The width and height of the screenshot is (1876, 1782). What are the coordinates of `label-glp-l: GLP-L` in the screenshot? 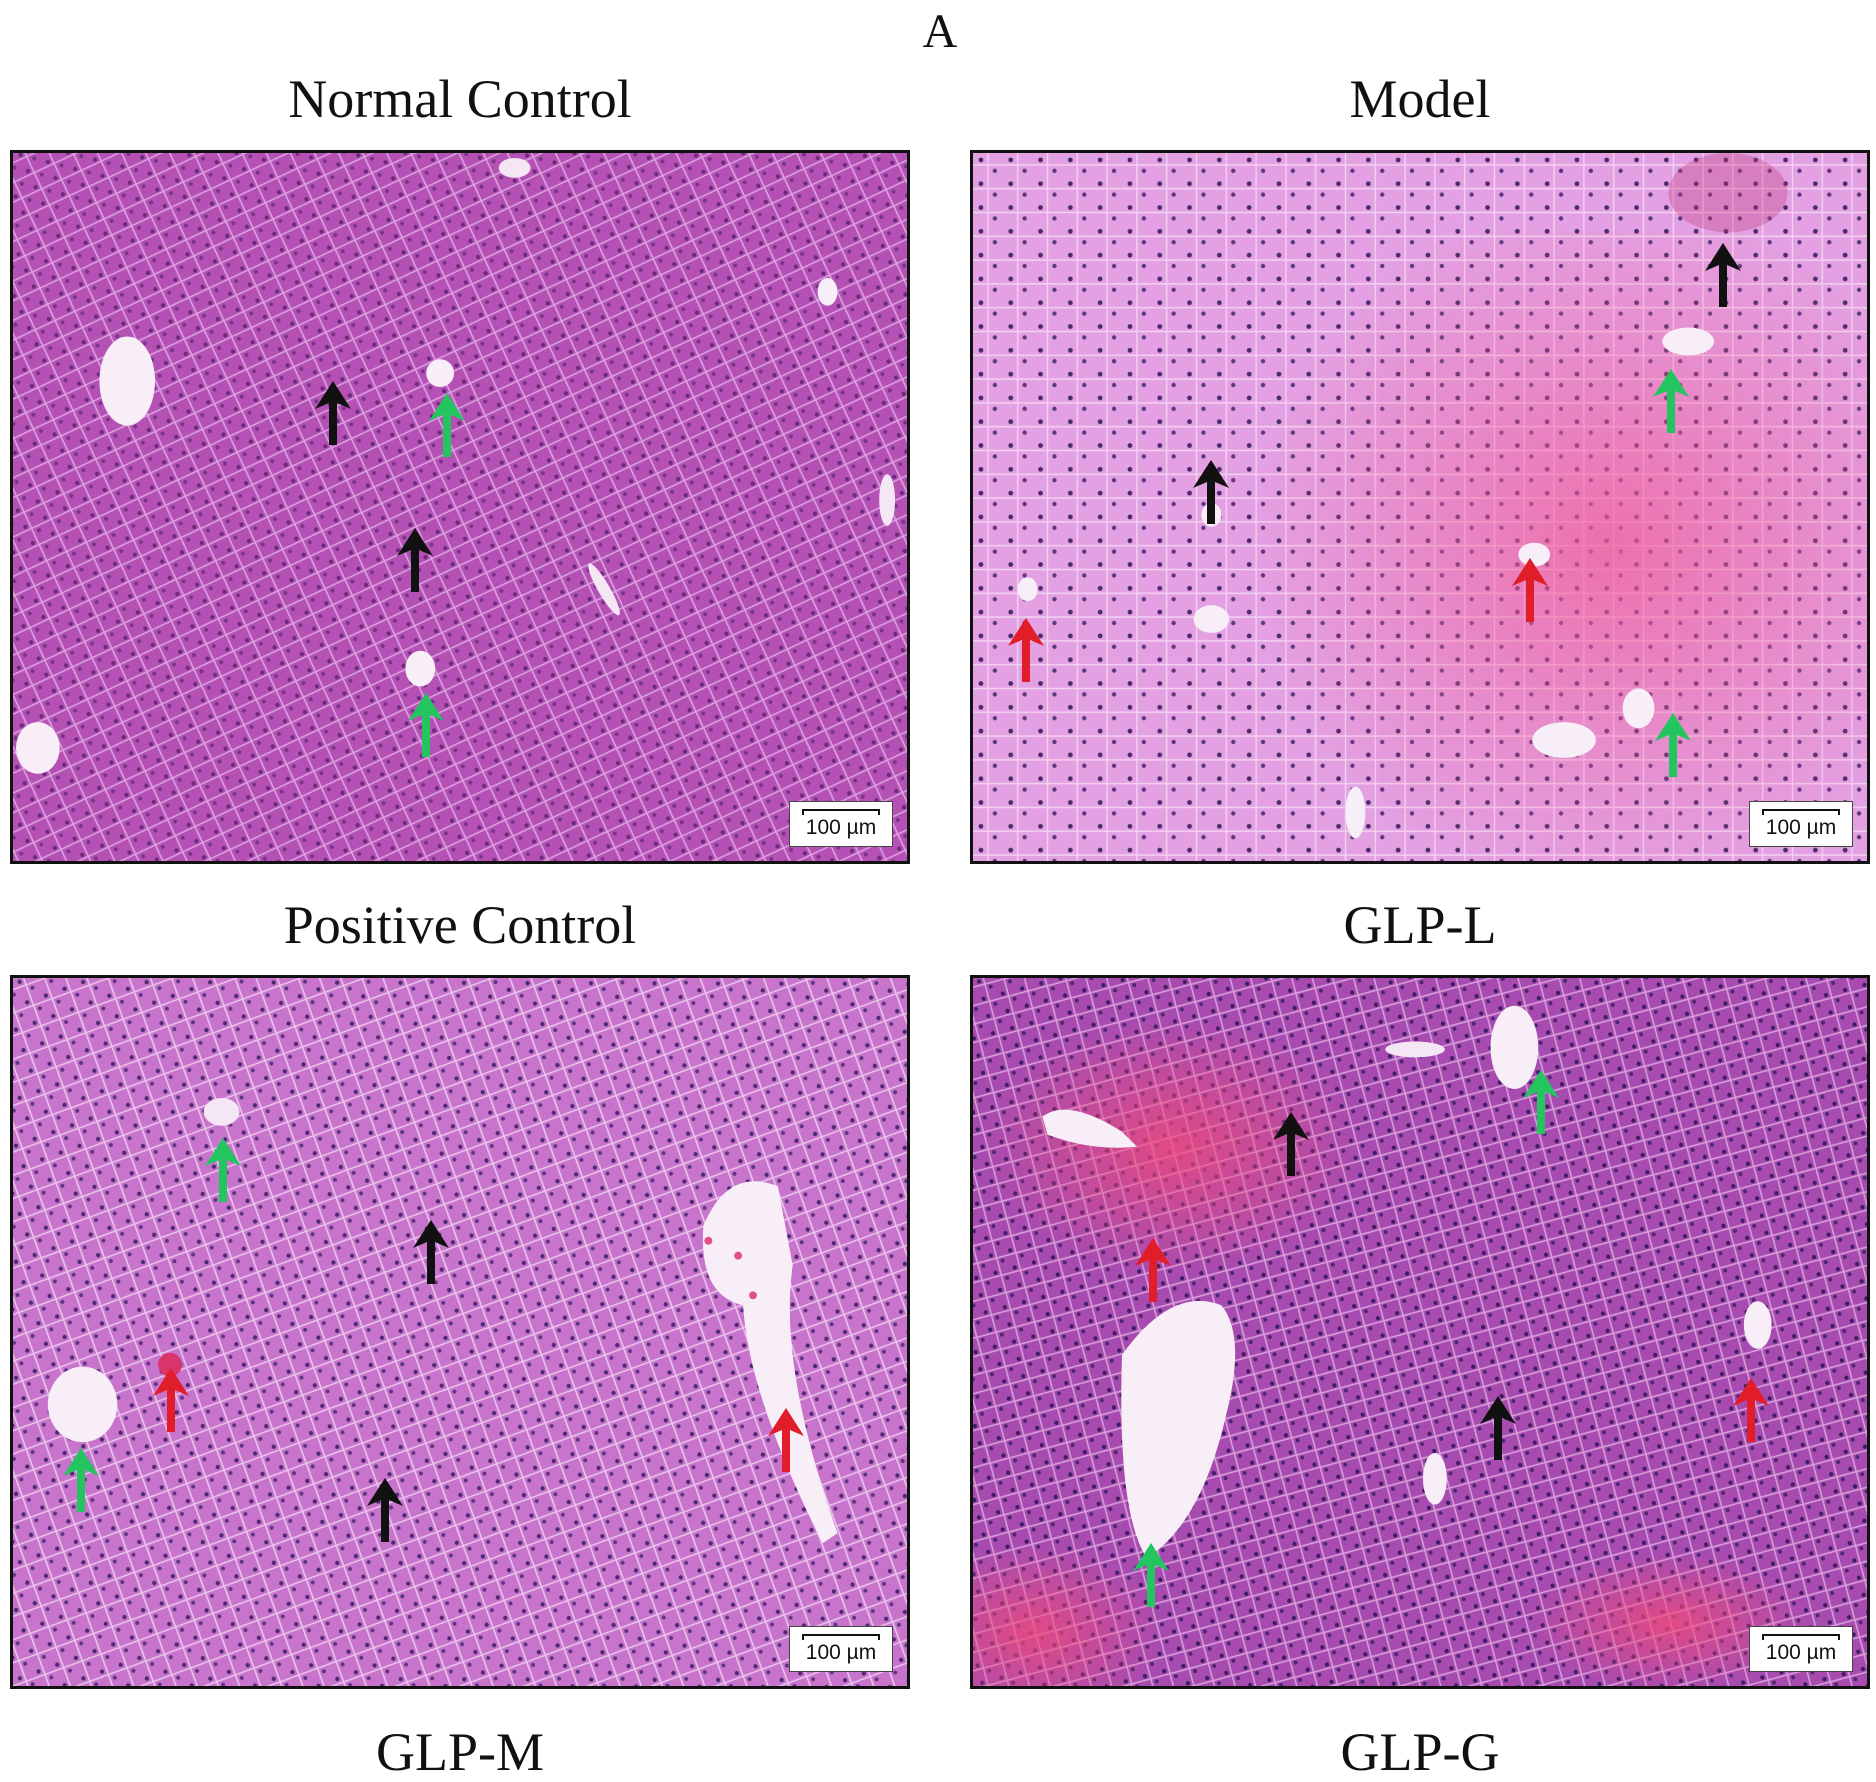 It's located at (1420, 925).